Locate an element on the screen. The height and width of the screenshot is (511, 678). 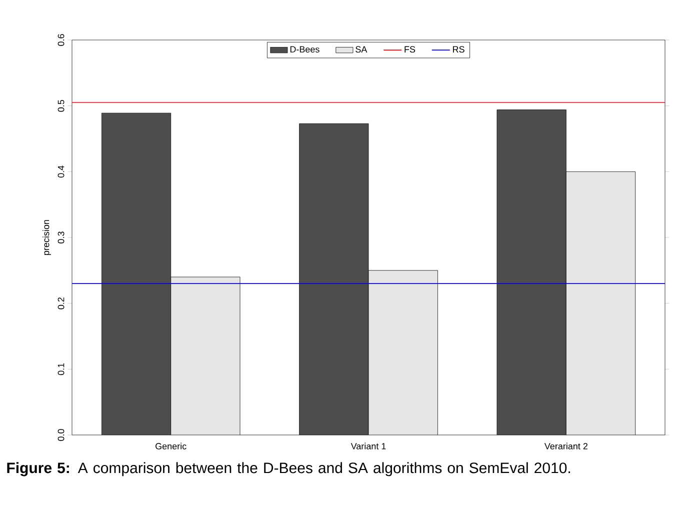
x-tick-label: Generic is located at coordinates (171, 446).